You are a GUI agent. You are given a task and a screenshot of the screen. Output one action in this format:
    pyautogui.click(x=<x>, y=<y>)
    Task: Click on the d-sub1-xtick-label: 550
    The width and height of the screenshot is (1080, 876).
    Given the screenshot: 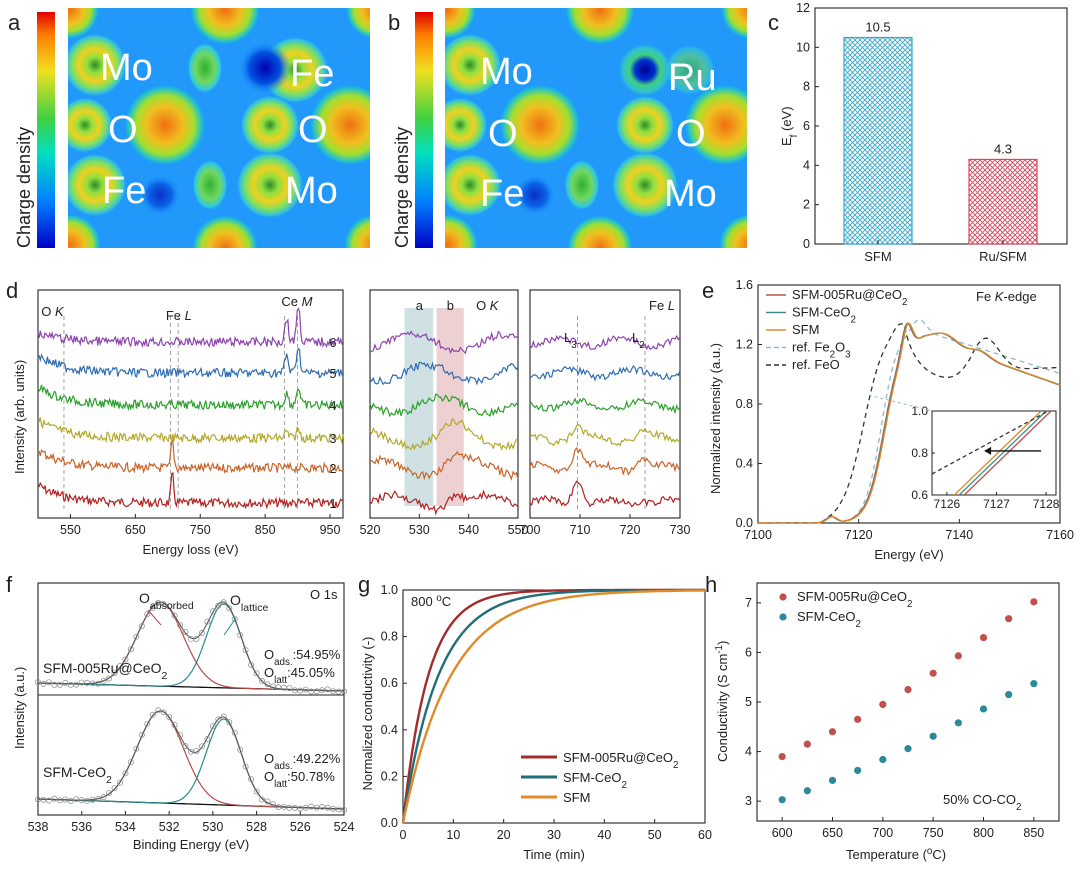 What is the action you would take?
    pyautogui.click(x=70, y=530)
    